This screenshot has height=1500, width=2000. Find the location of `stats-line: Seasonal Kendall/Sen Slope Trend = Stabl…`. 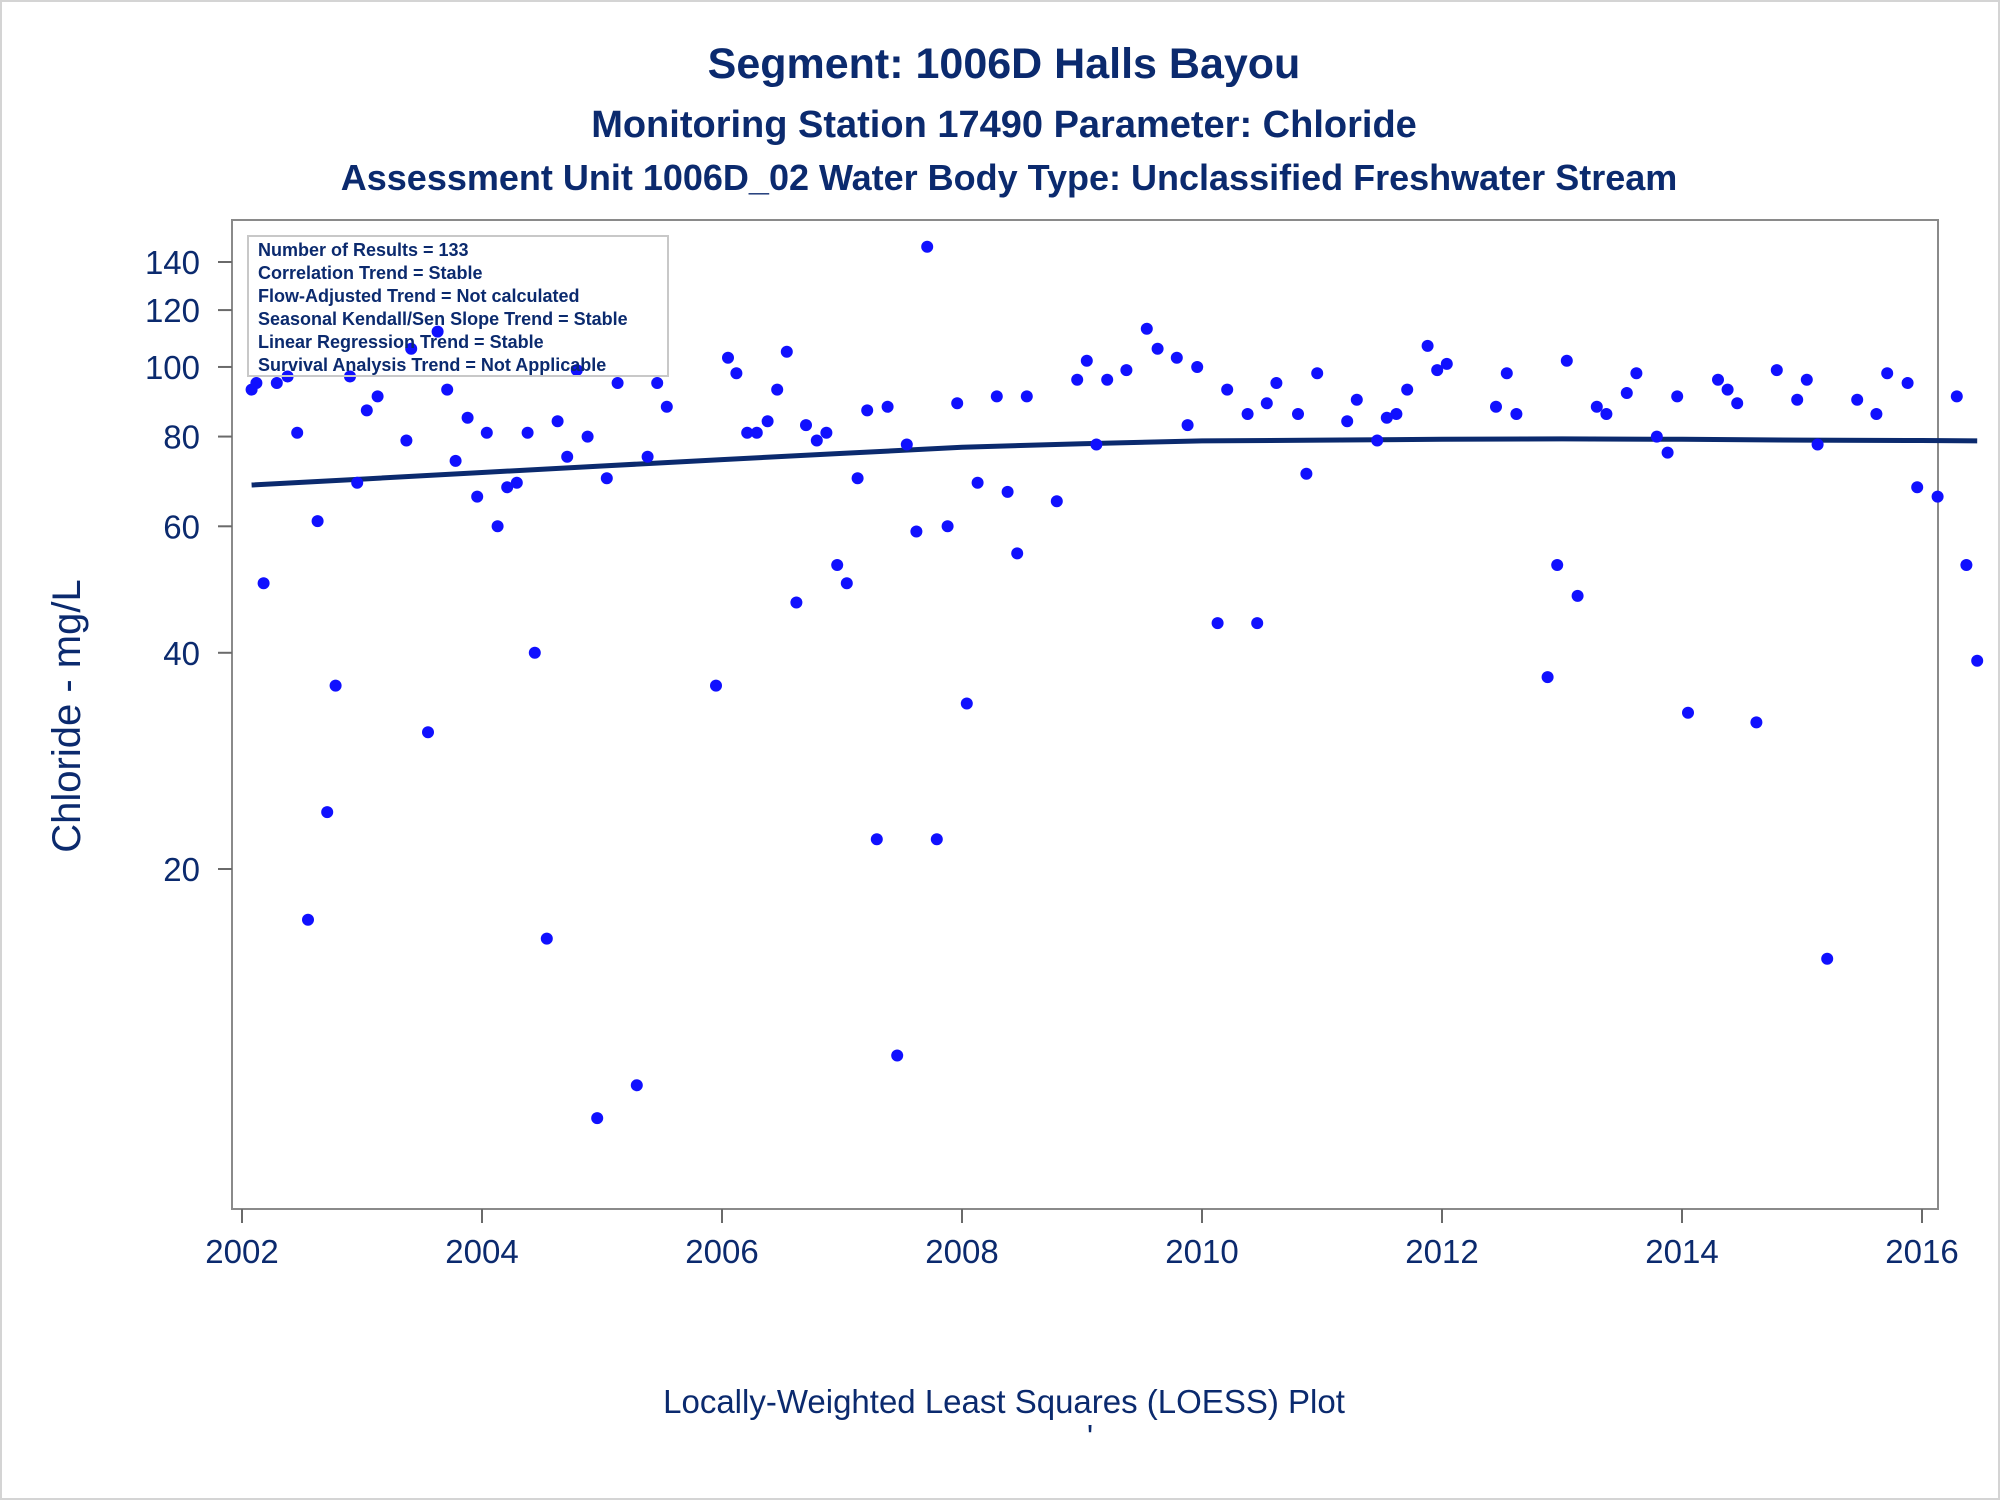

stats-line: Seasonal Kendall/Sen Slope Trend = Stabl… is located at coordinates (443, 319).